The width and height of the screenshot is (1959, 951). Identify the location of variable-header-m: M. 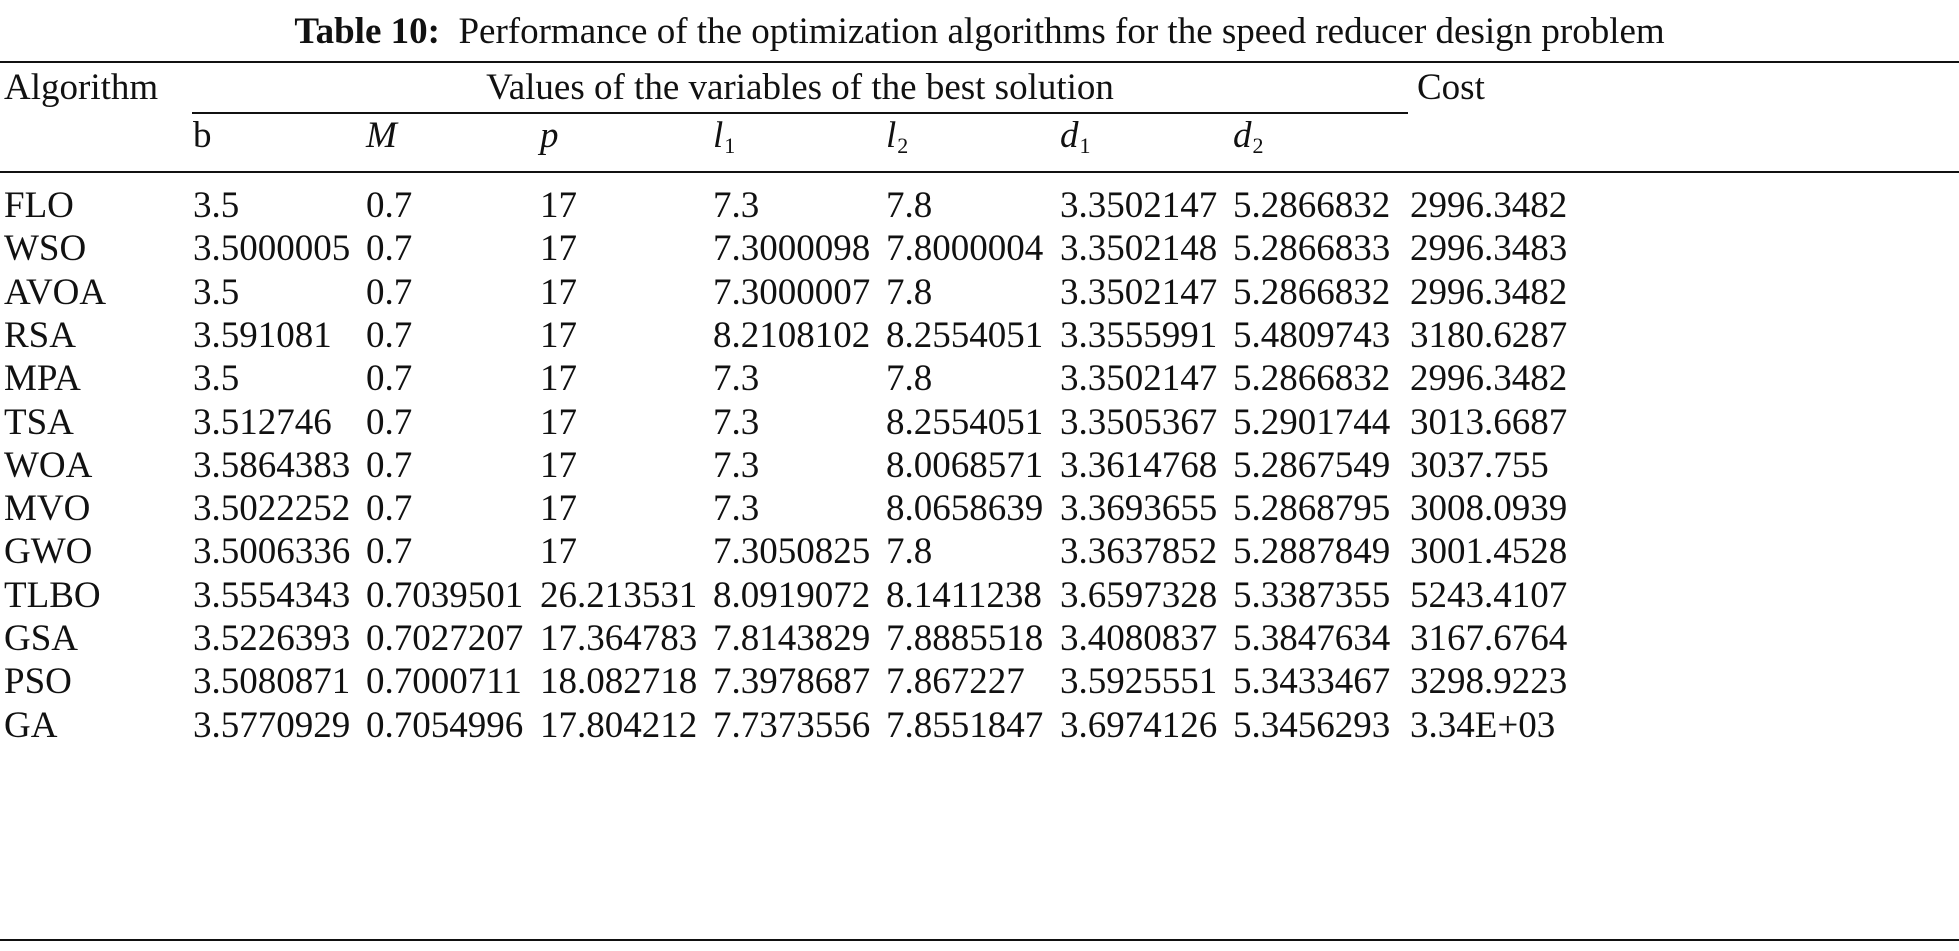
(381, 136).